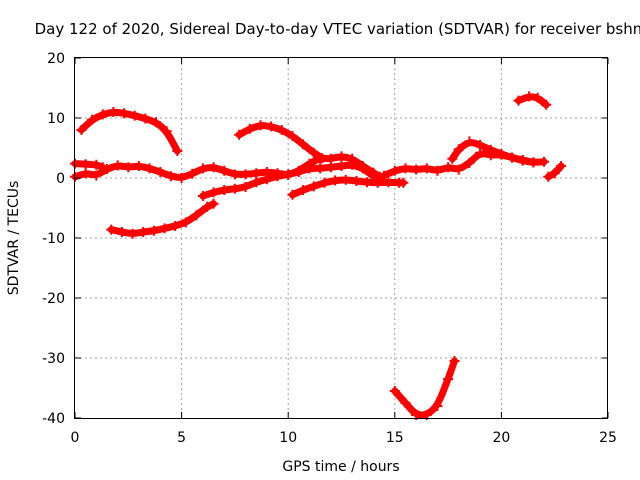 This screenshot has width=640, height=480. What do you see at coordinates (181, 438) in the screenshot?
I see `x-tick-label: 5` at bounding box center [181, 438].